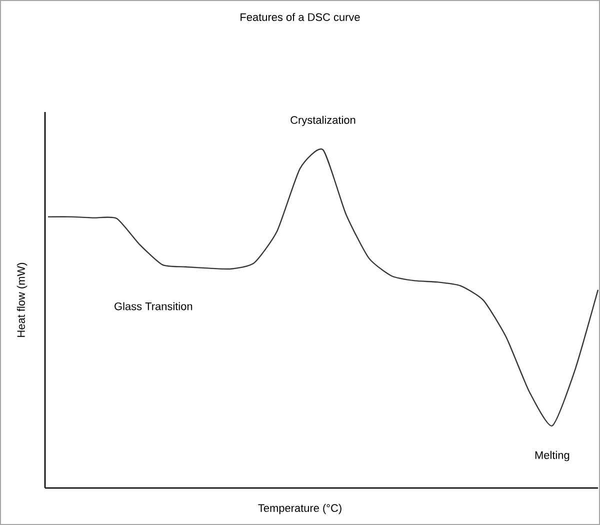 Image resolution: width=600 pixels, height=525 pixels. I want to click on x-axis-title: Temperature (°C), so click(300, 509).